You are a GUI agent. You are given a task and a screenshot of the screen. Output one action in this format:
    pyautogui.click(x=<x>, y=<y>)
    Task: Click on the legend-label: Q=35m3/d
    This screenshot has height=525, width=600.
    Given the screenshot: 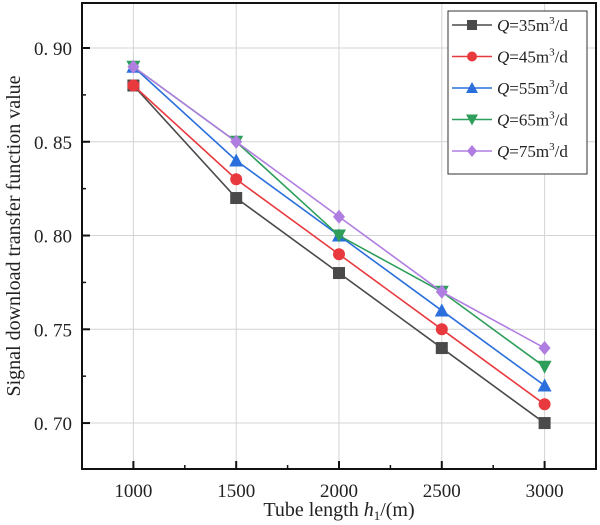 What is the action you would take?
    pyautogui.click(x=532, y=25)
    